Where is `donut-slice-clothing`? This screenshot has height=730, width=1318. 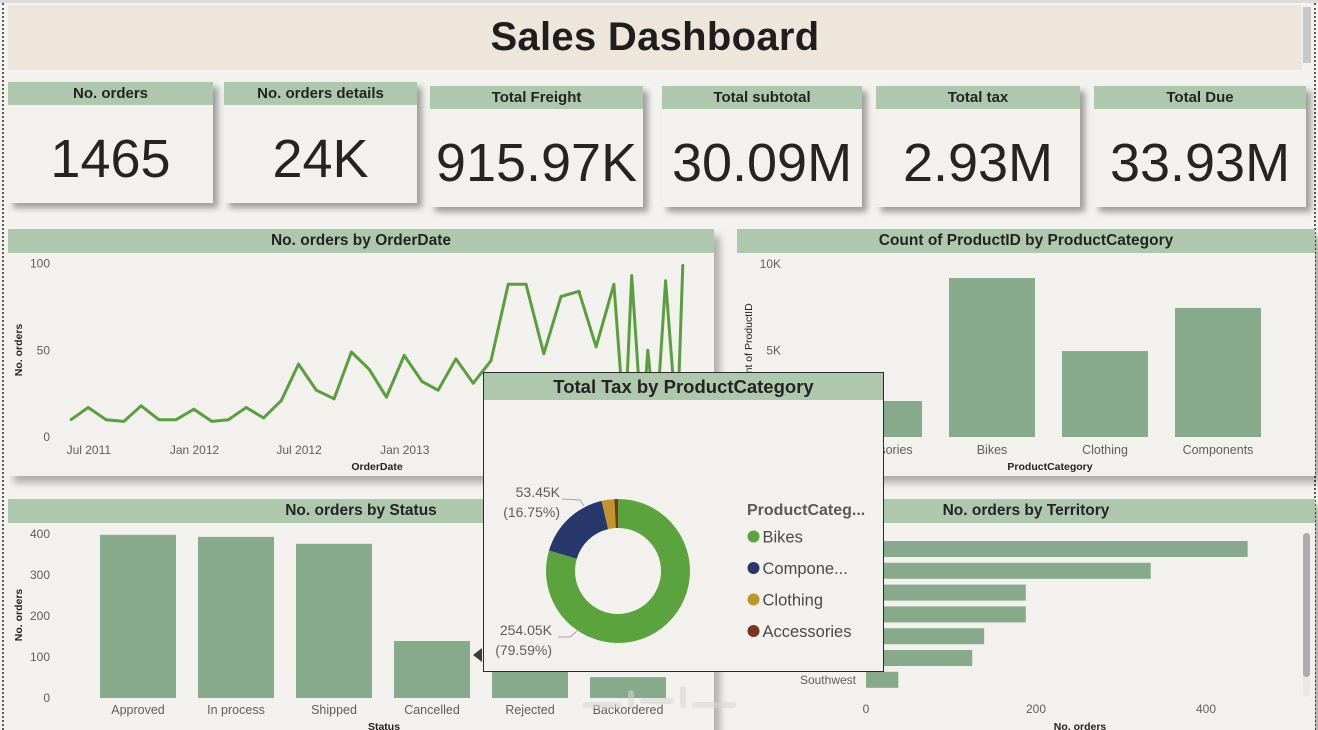 donut-slice-clothing is located at coordinates (608, 514).